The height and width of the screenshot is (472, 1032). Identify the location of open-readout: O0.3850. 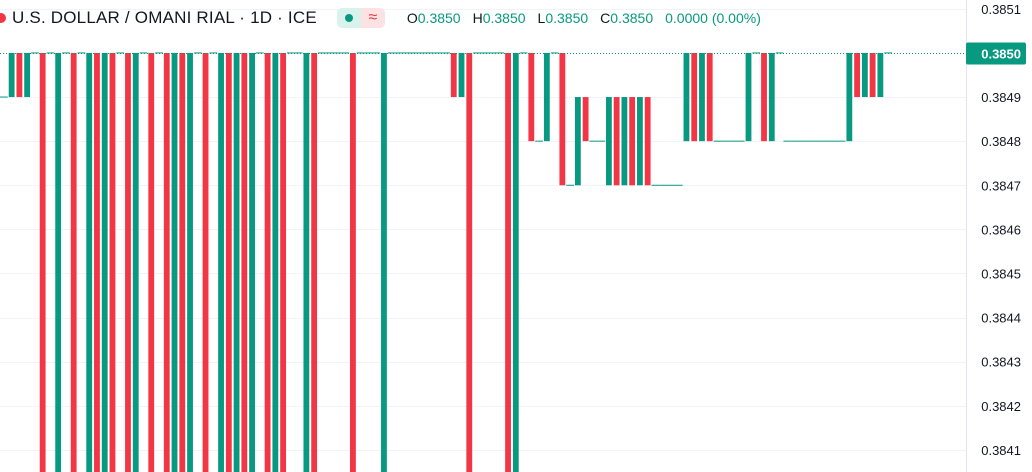
(433, 18).